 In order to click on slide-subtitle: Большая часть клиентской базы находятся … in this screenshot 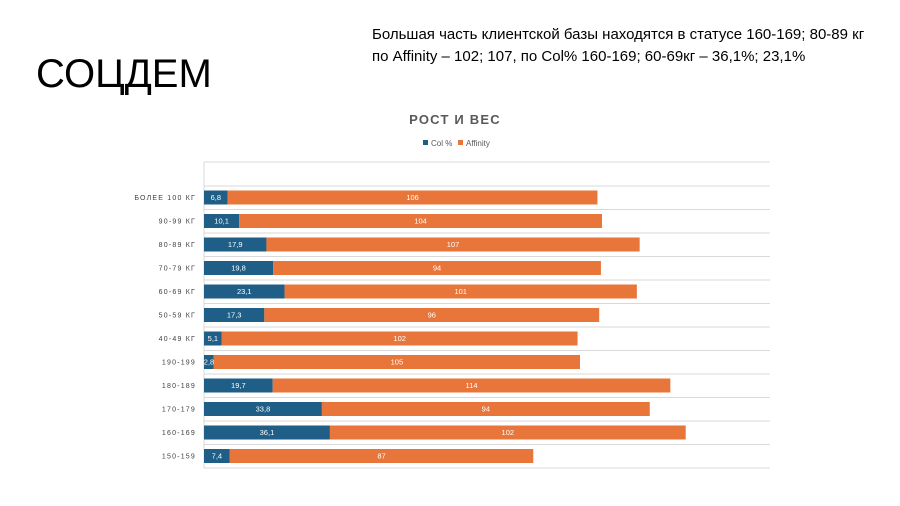, I will do `click(618, 45)`.